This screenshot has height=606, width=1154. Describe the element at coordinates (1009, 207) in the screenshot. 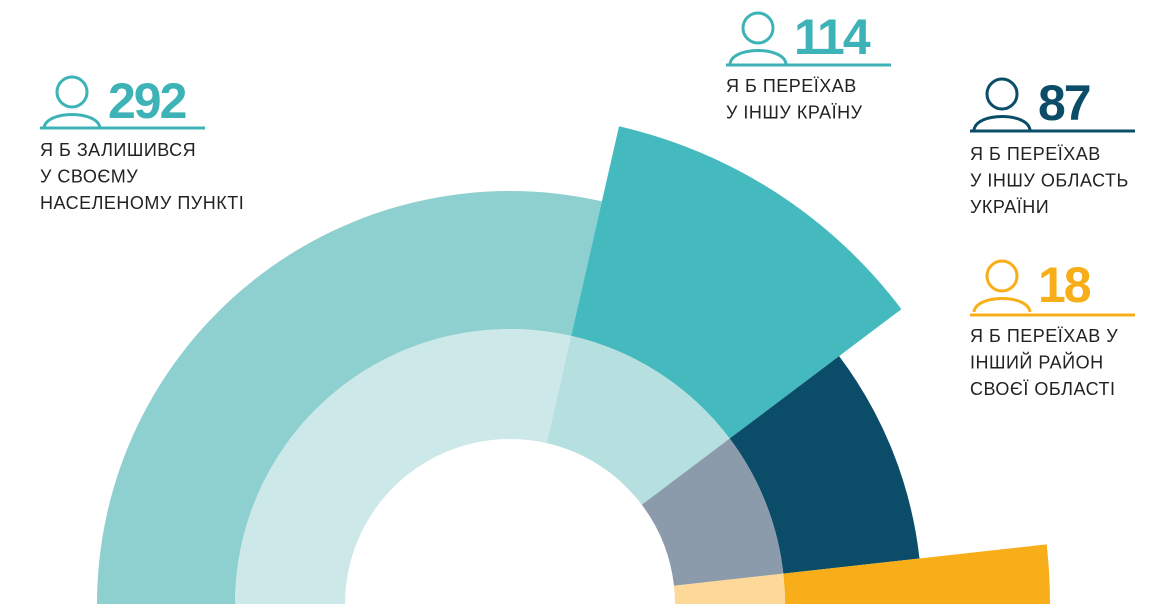

I see `legend-label: УКРАЇНИ` at that location.